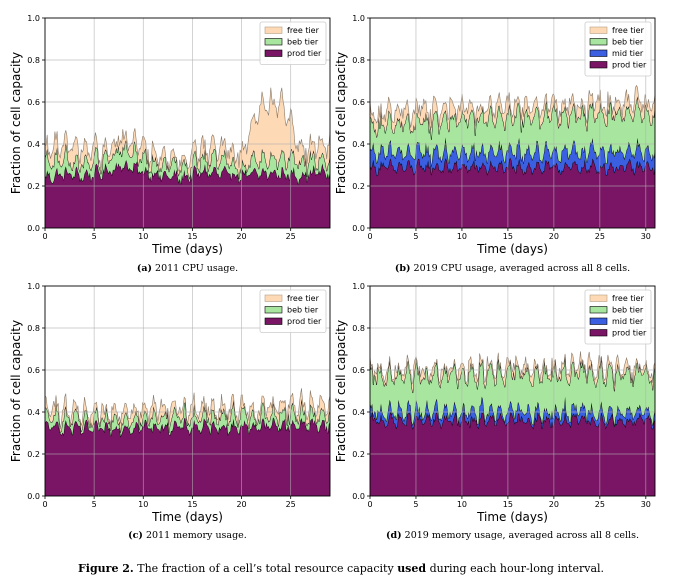  What do you see at coordinates (143, 236) in the screenshot?
I see `x-tick-label: 10` at bounding box center [143, 236].